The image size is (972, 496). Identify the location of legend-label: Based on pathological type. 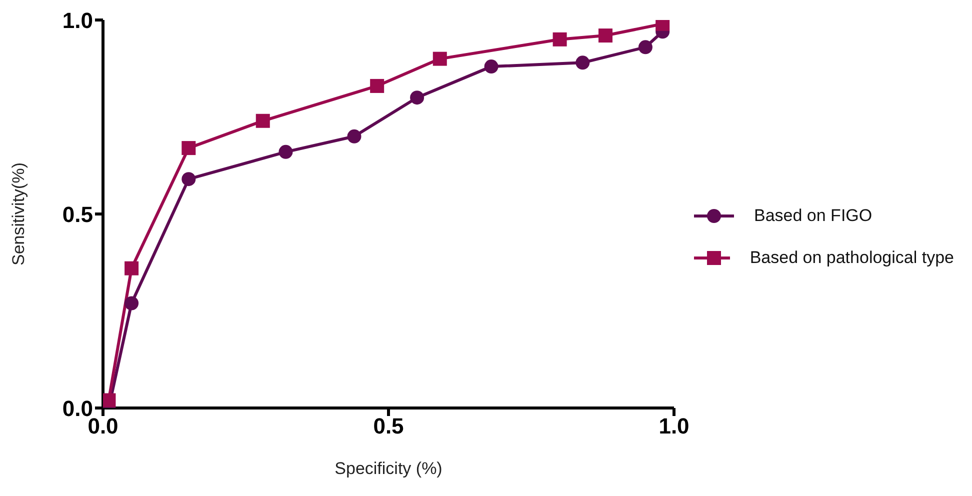
(852, 258).